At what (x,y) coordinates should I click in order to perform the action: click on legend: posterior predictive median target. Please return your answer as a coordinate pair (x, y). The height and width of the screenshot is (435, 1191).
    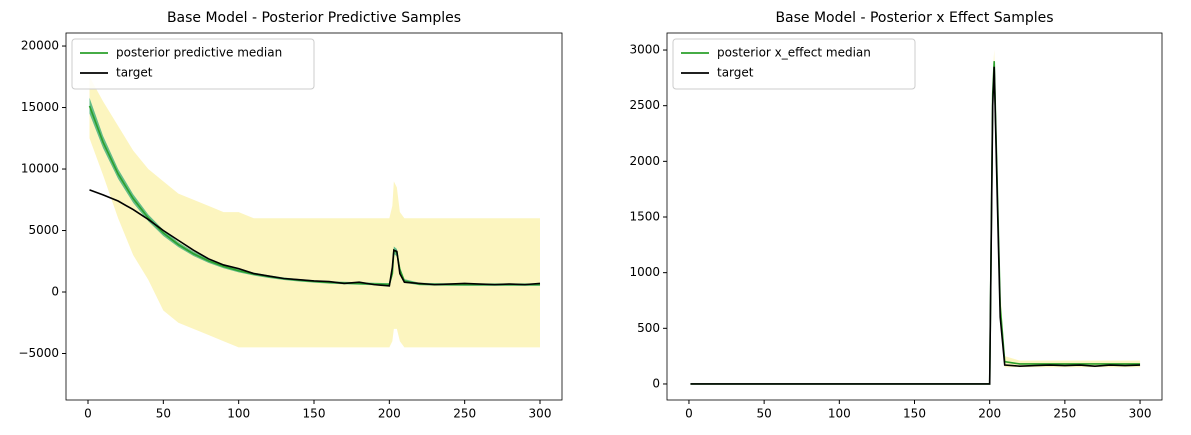
    Looking at the image, I should click on (193, 64).